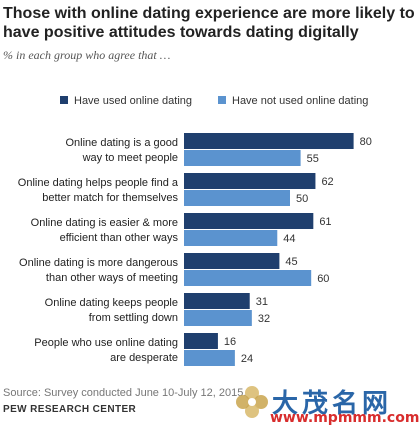 The width and height of the screenshot is (420, 437). Describe the element at coordinates (291, 262) in the screenshot. I see `data-label: 45` at that location.